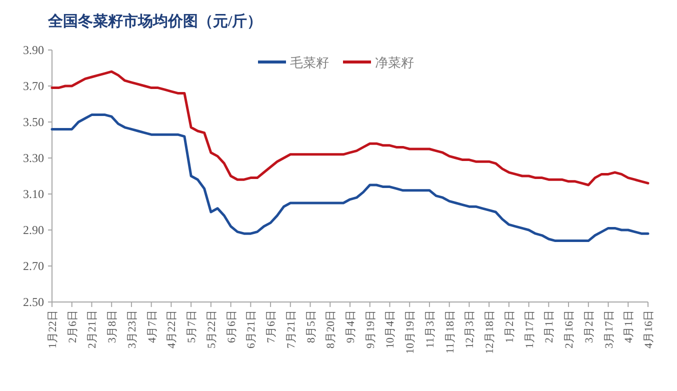 The width and height of the screenshot is (677, 391). What do you see at coordinates (53, 329) in the screenshot?
I see `x-tick-label: 1月22日` at bounding box center [53, 329].